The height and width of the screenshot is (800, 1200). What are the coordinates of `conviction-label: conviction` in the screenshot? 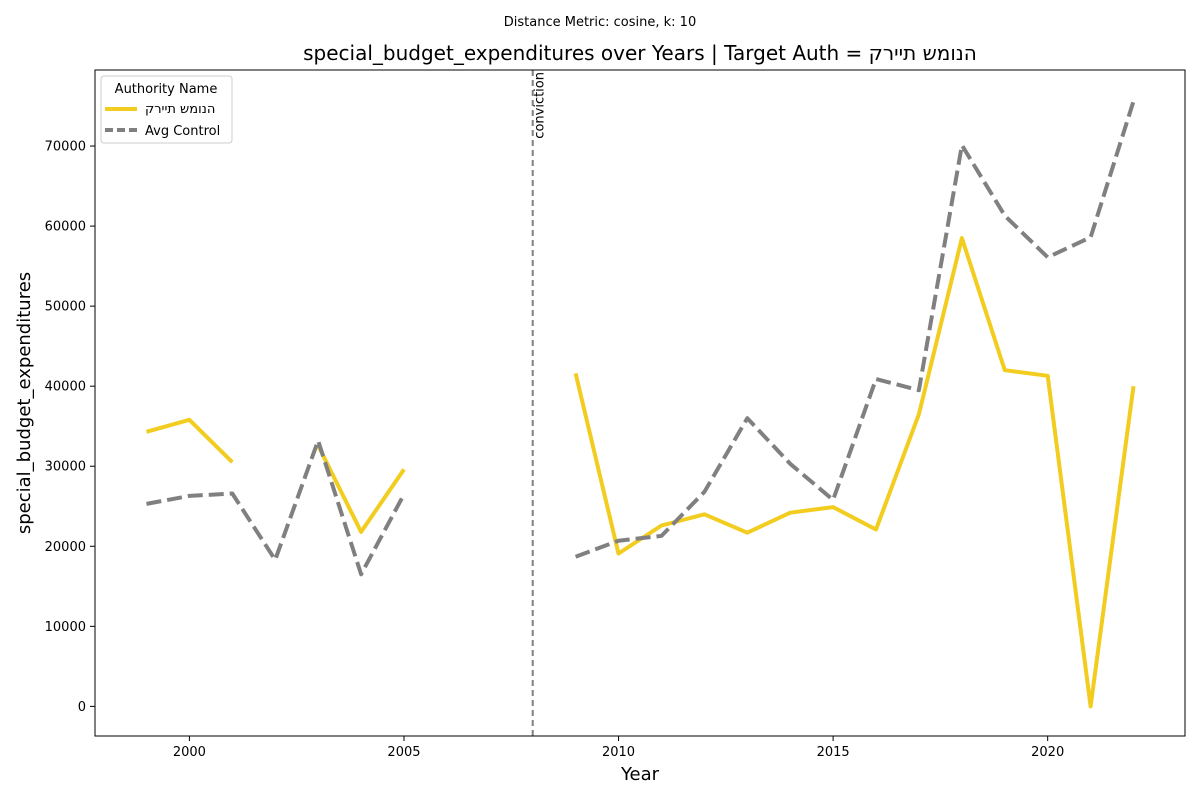 It's located at (540, 105).